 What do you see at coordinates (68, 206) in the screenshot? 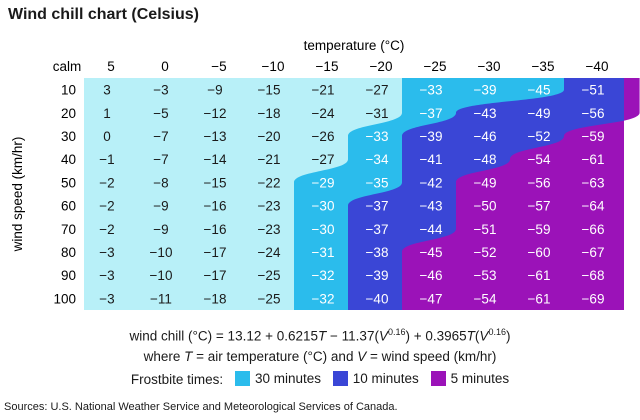
I see `wind-speed-label: 60` at bounding box center [68, 206].